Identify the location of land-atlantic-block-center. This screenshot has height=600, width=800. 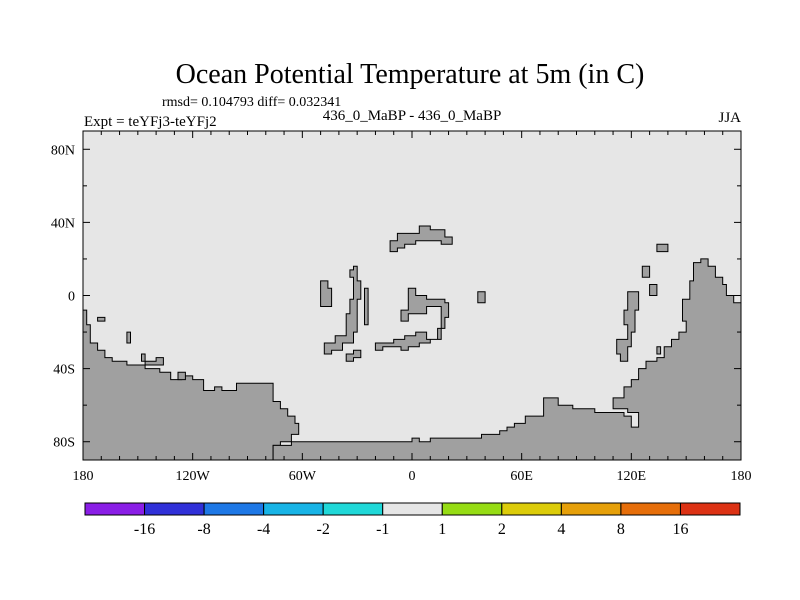
(366, 306).